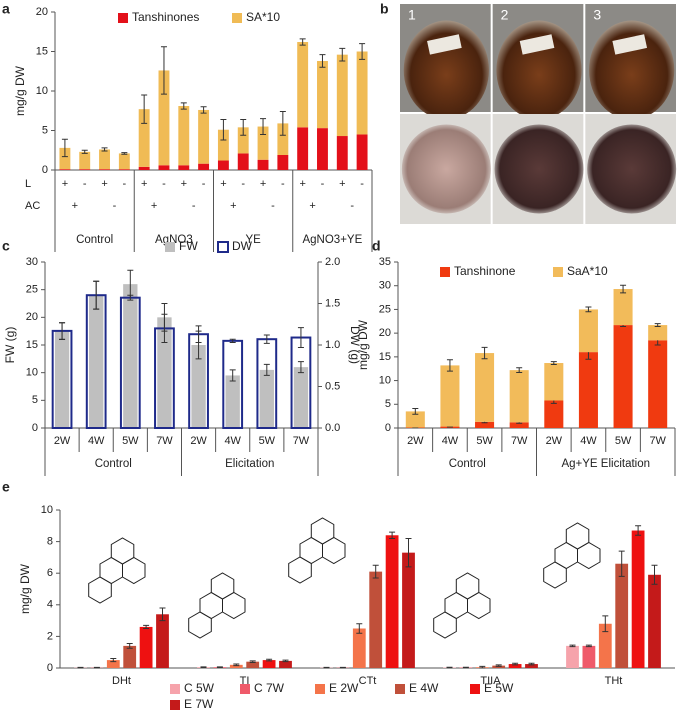 This screenshot has height=712, width=685. Describe the element at coordinates (332, 345) in the screenshot. I see `y2-tick-label: 1.0` at that location.